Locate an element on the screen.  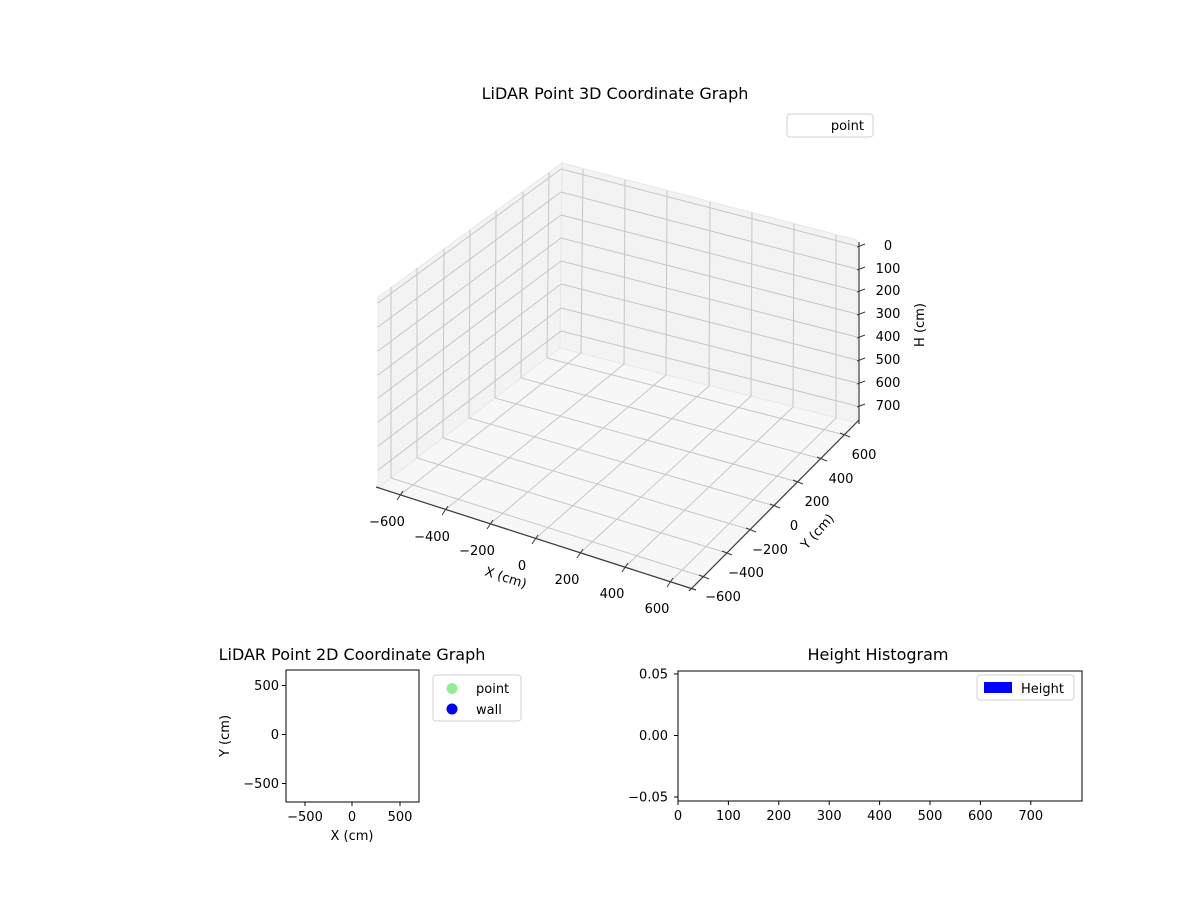
hist-x-tick-label: 600 is located at coordinates (980, 816).